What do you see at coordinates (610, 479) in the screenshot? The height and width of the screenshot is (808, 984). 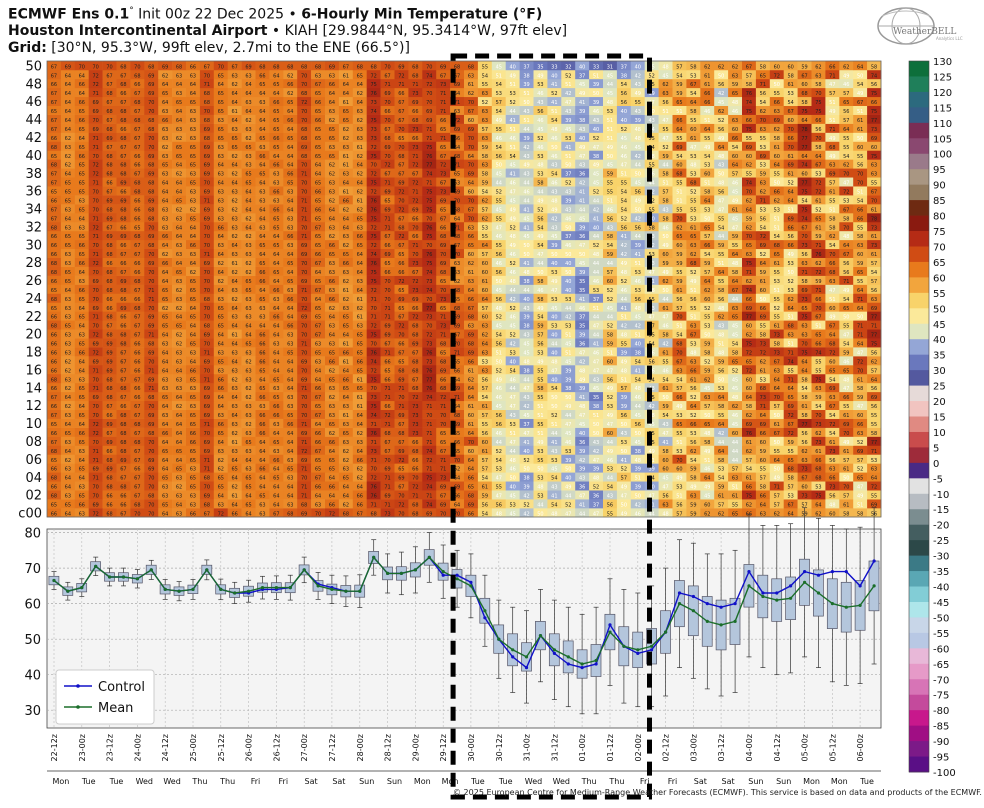 I see `heatmap-value: 44` at bounding box center [610, 479].